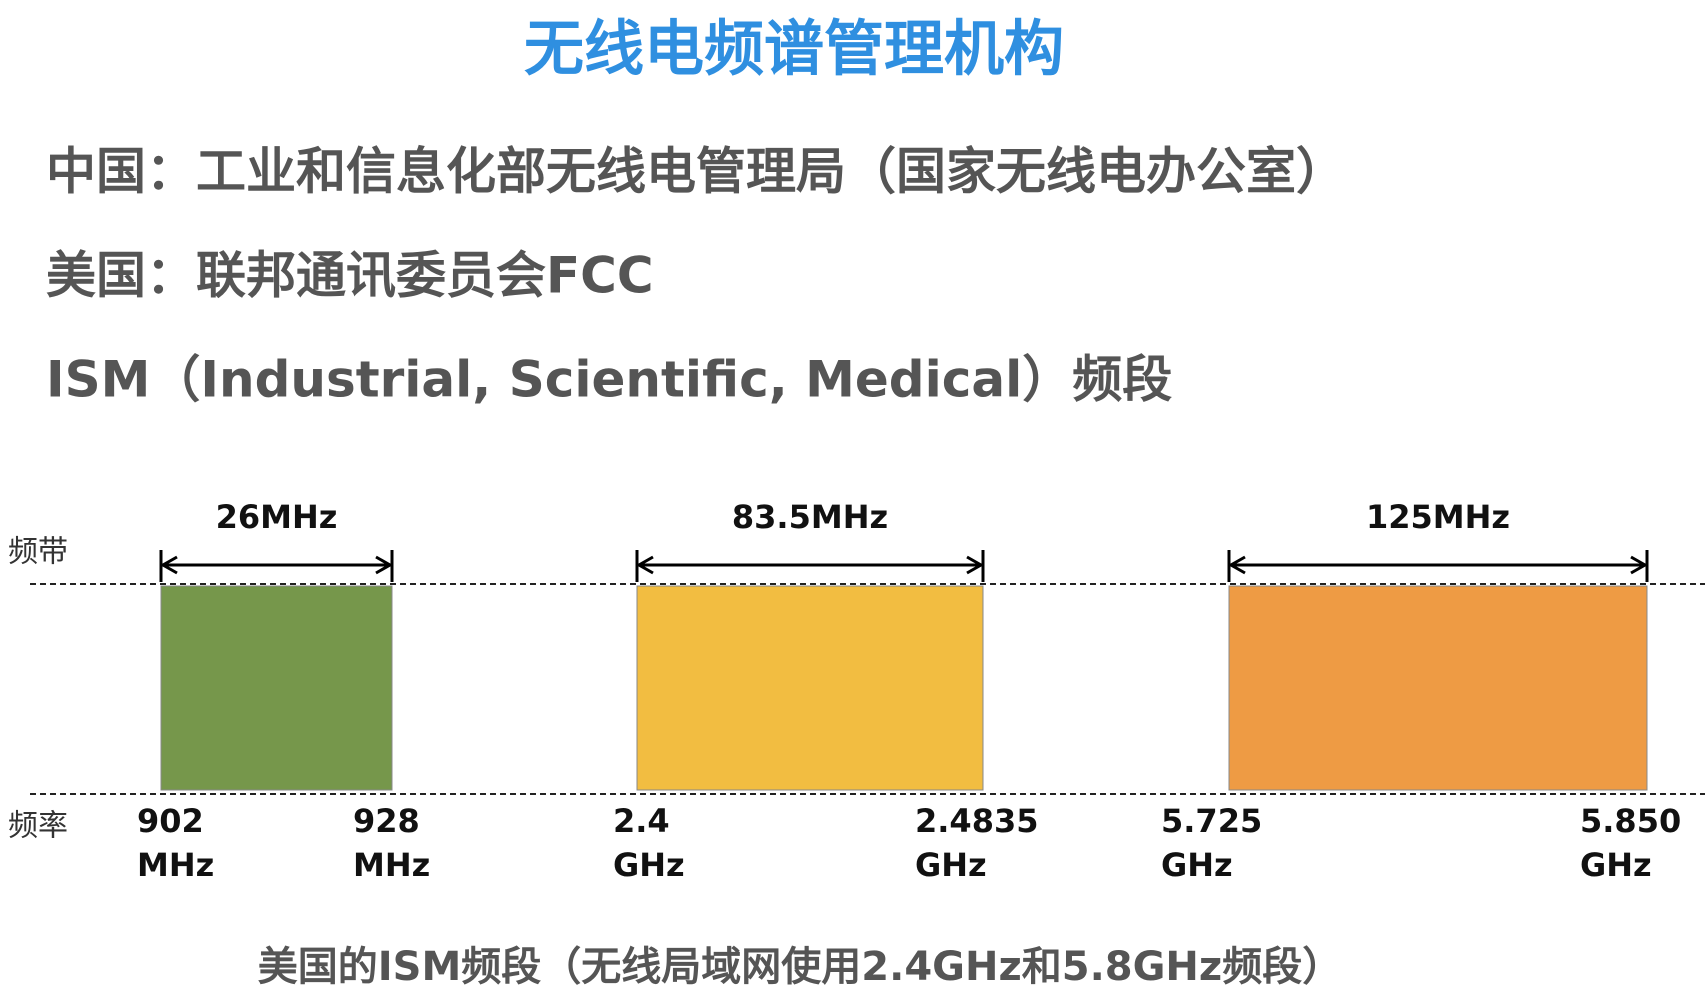 The width and height of the screenshot is (1708, 996). I want to click on band-width-label: 83.5MHz, so click(810, 517).